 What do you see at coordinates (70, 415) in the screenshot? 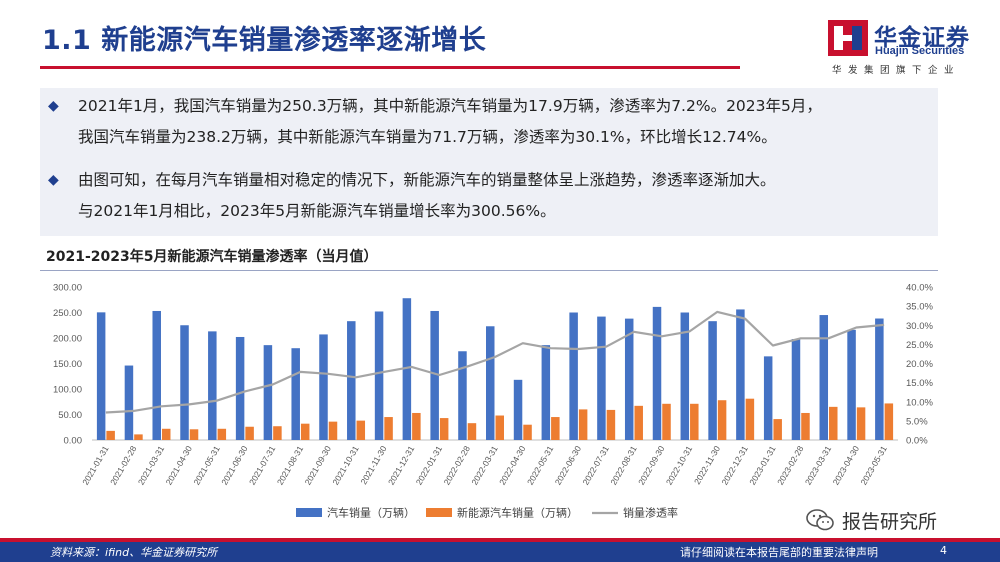
I see `left-axis-tick-label: 50.00` at bounding box center [70, 415].